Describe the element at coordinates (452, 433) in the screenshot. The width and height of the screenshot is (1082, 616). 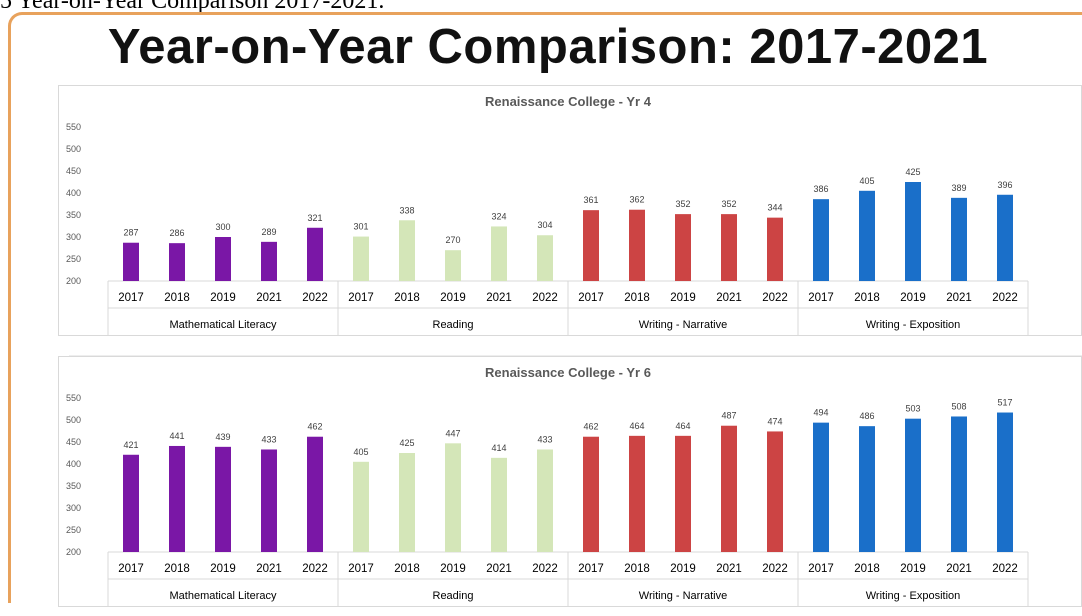
I see `data-label: 447` at that location.